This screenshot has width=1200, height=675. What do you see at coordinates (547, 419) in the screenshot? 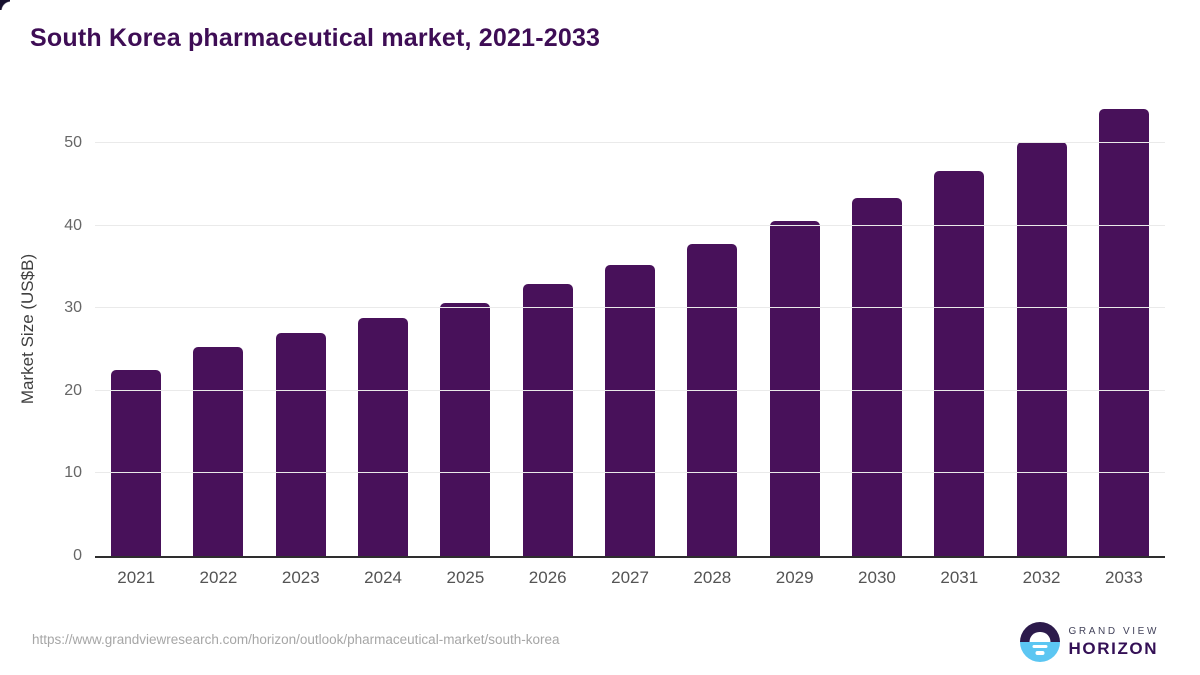
I see `bar-2026` at bounding box center [547, 419].